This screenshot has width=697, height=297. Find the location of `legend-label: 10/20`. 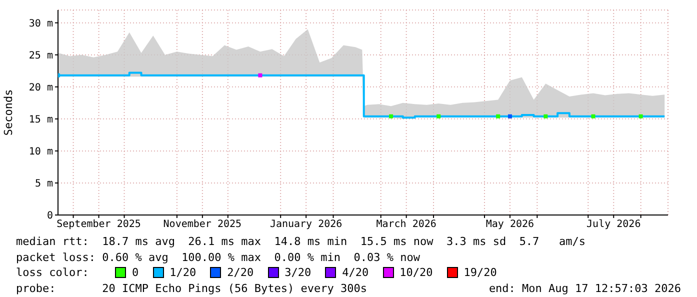

legend-label: 10/20 is located at coordinates (416, 272).